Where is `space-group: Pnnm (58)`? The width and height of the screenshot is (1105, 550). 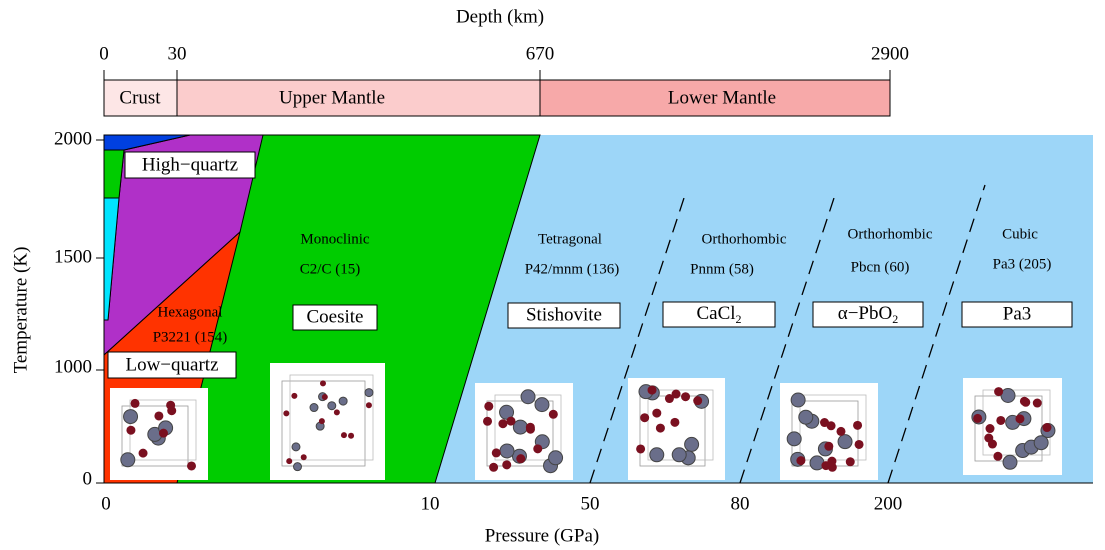 space-group: Pnnm (58) is located at coordinates (722, 269).